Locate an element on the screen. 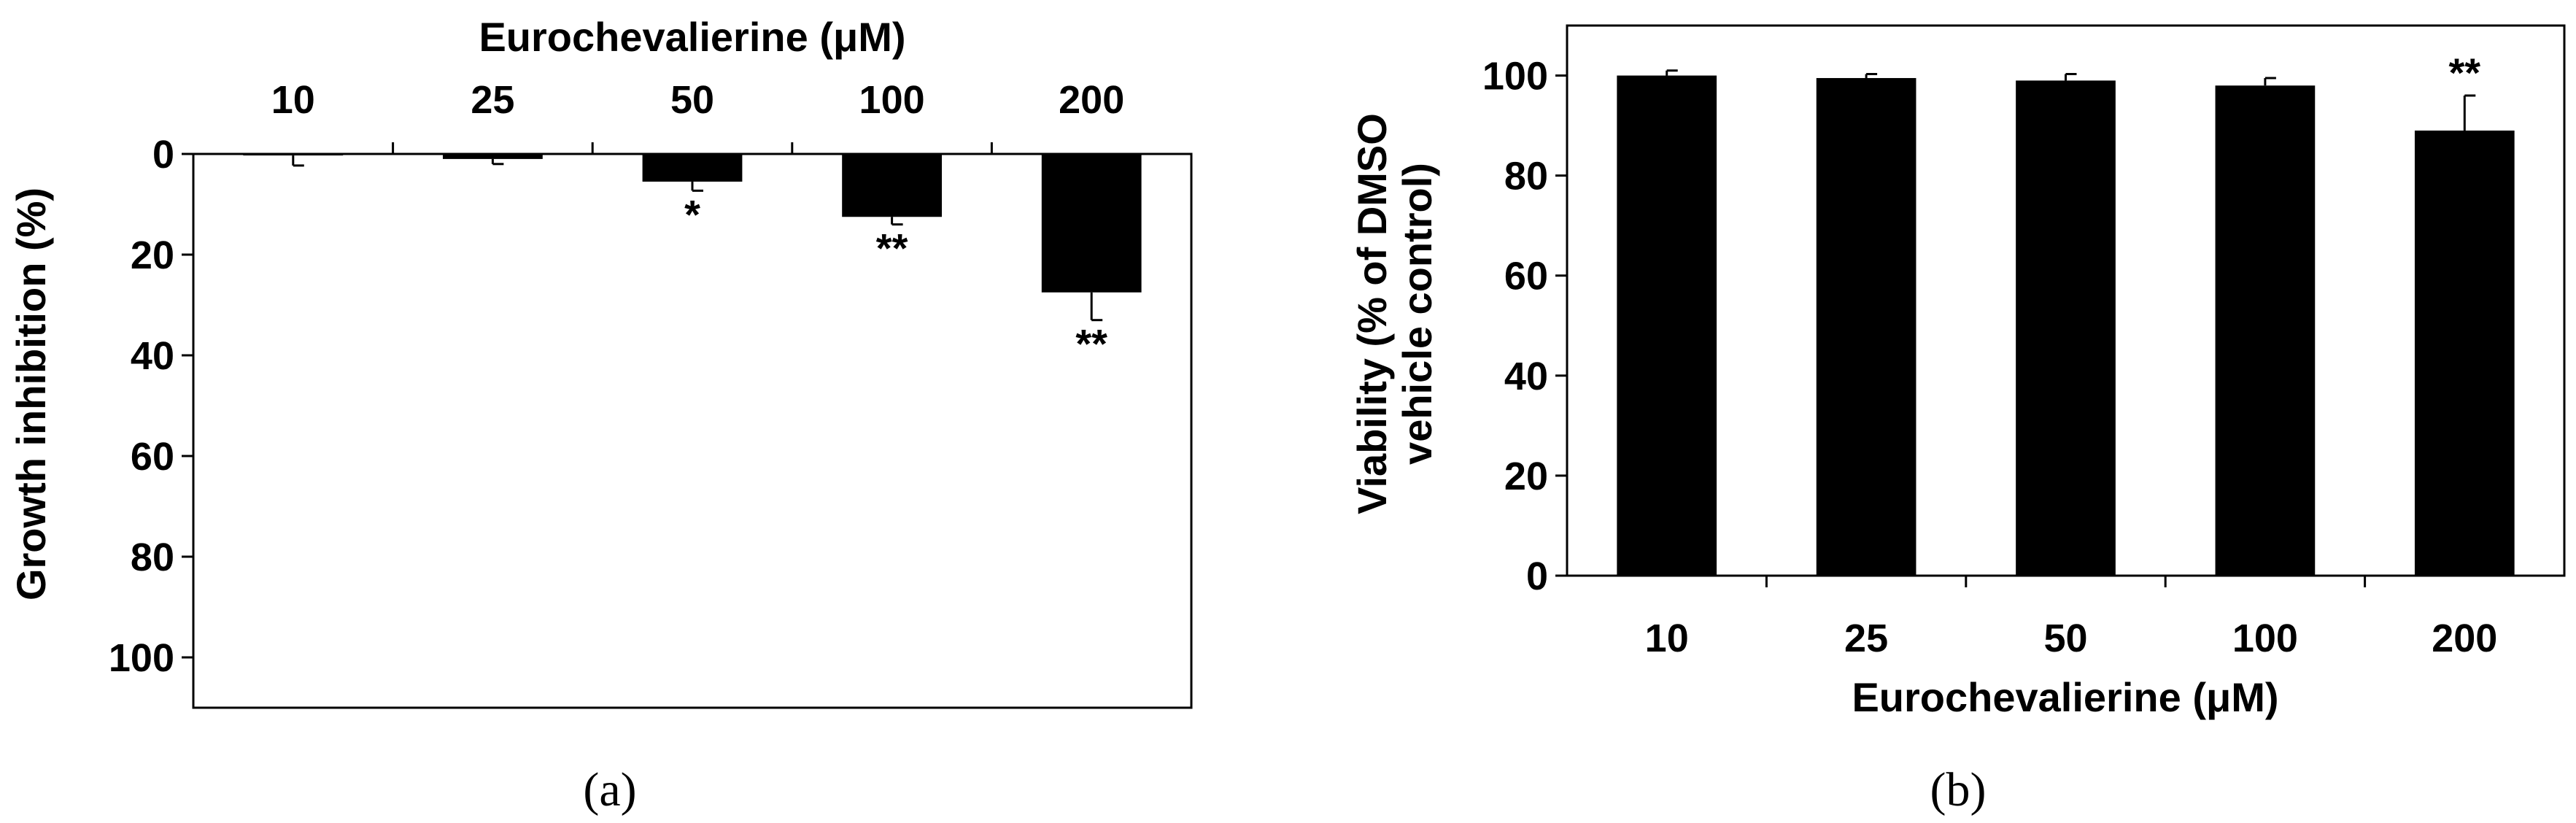  y-tick-labels-b: 0 20 40 60 80 100 is located at coordinates (1524, 326).